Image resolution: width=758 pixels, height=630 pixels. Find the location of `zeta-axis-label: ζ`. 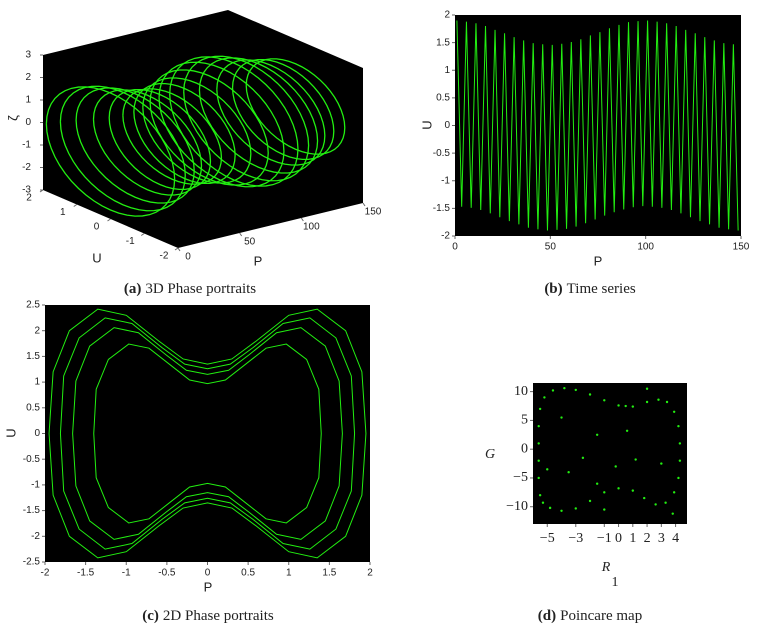

zeta-axis-label: ζ is located at coordinates (12, 118).